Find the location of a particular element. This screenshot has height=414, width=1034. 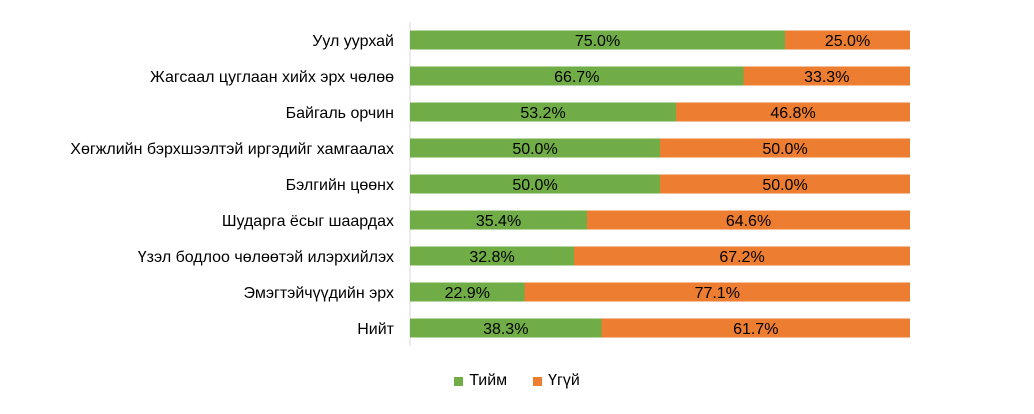

data-label-no: 67.2% is located at coordinates (741, 257).